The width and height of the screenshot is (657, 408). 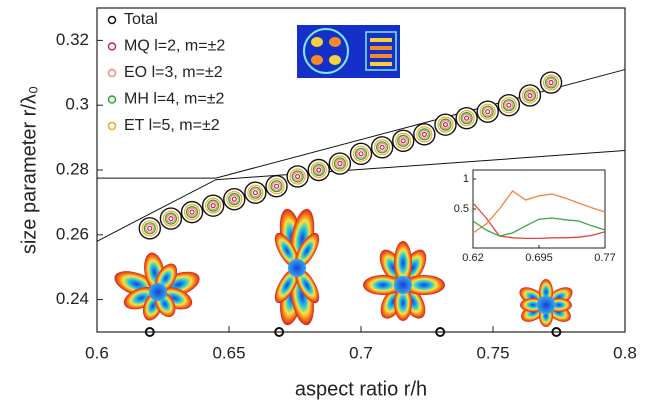 What do you see at coordinates (72, 233) in the screenshot?
I see `y-tick-label: 0.26` at bounding box center [72, 233].